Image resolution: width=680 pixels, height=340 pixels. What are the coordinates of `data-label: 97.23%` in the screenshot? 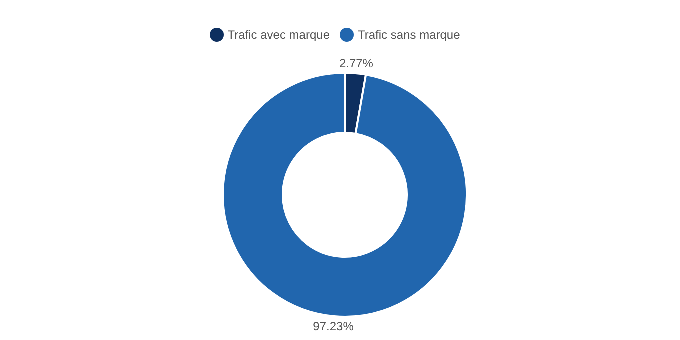 It's located at (333, 327).